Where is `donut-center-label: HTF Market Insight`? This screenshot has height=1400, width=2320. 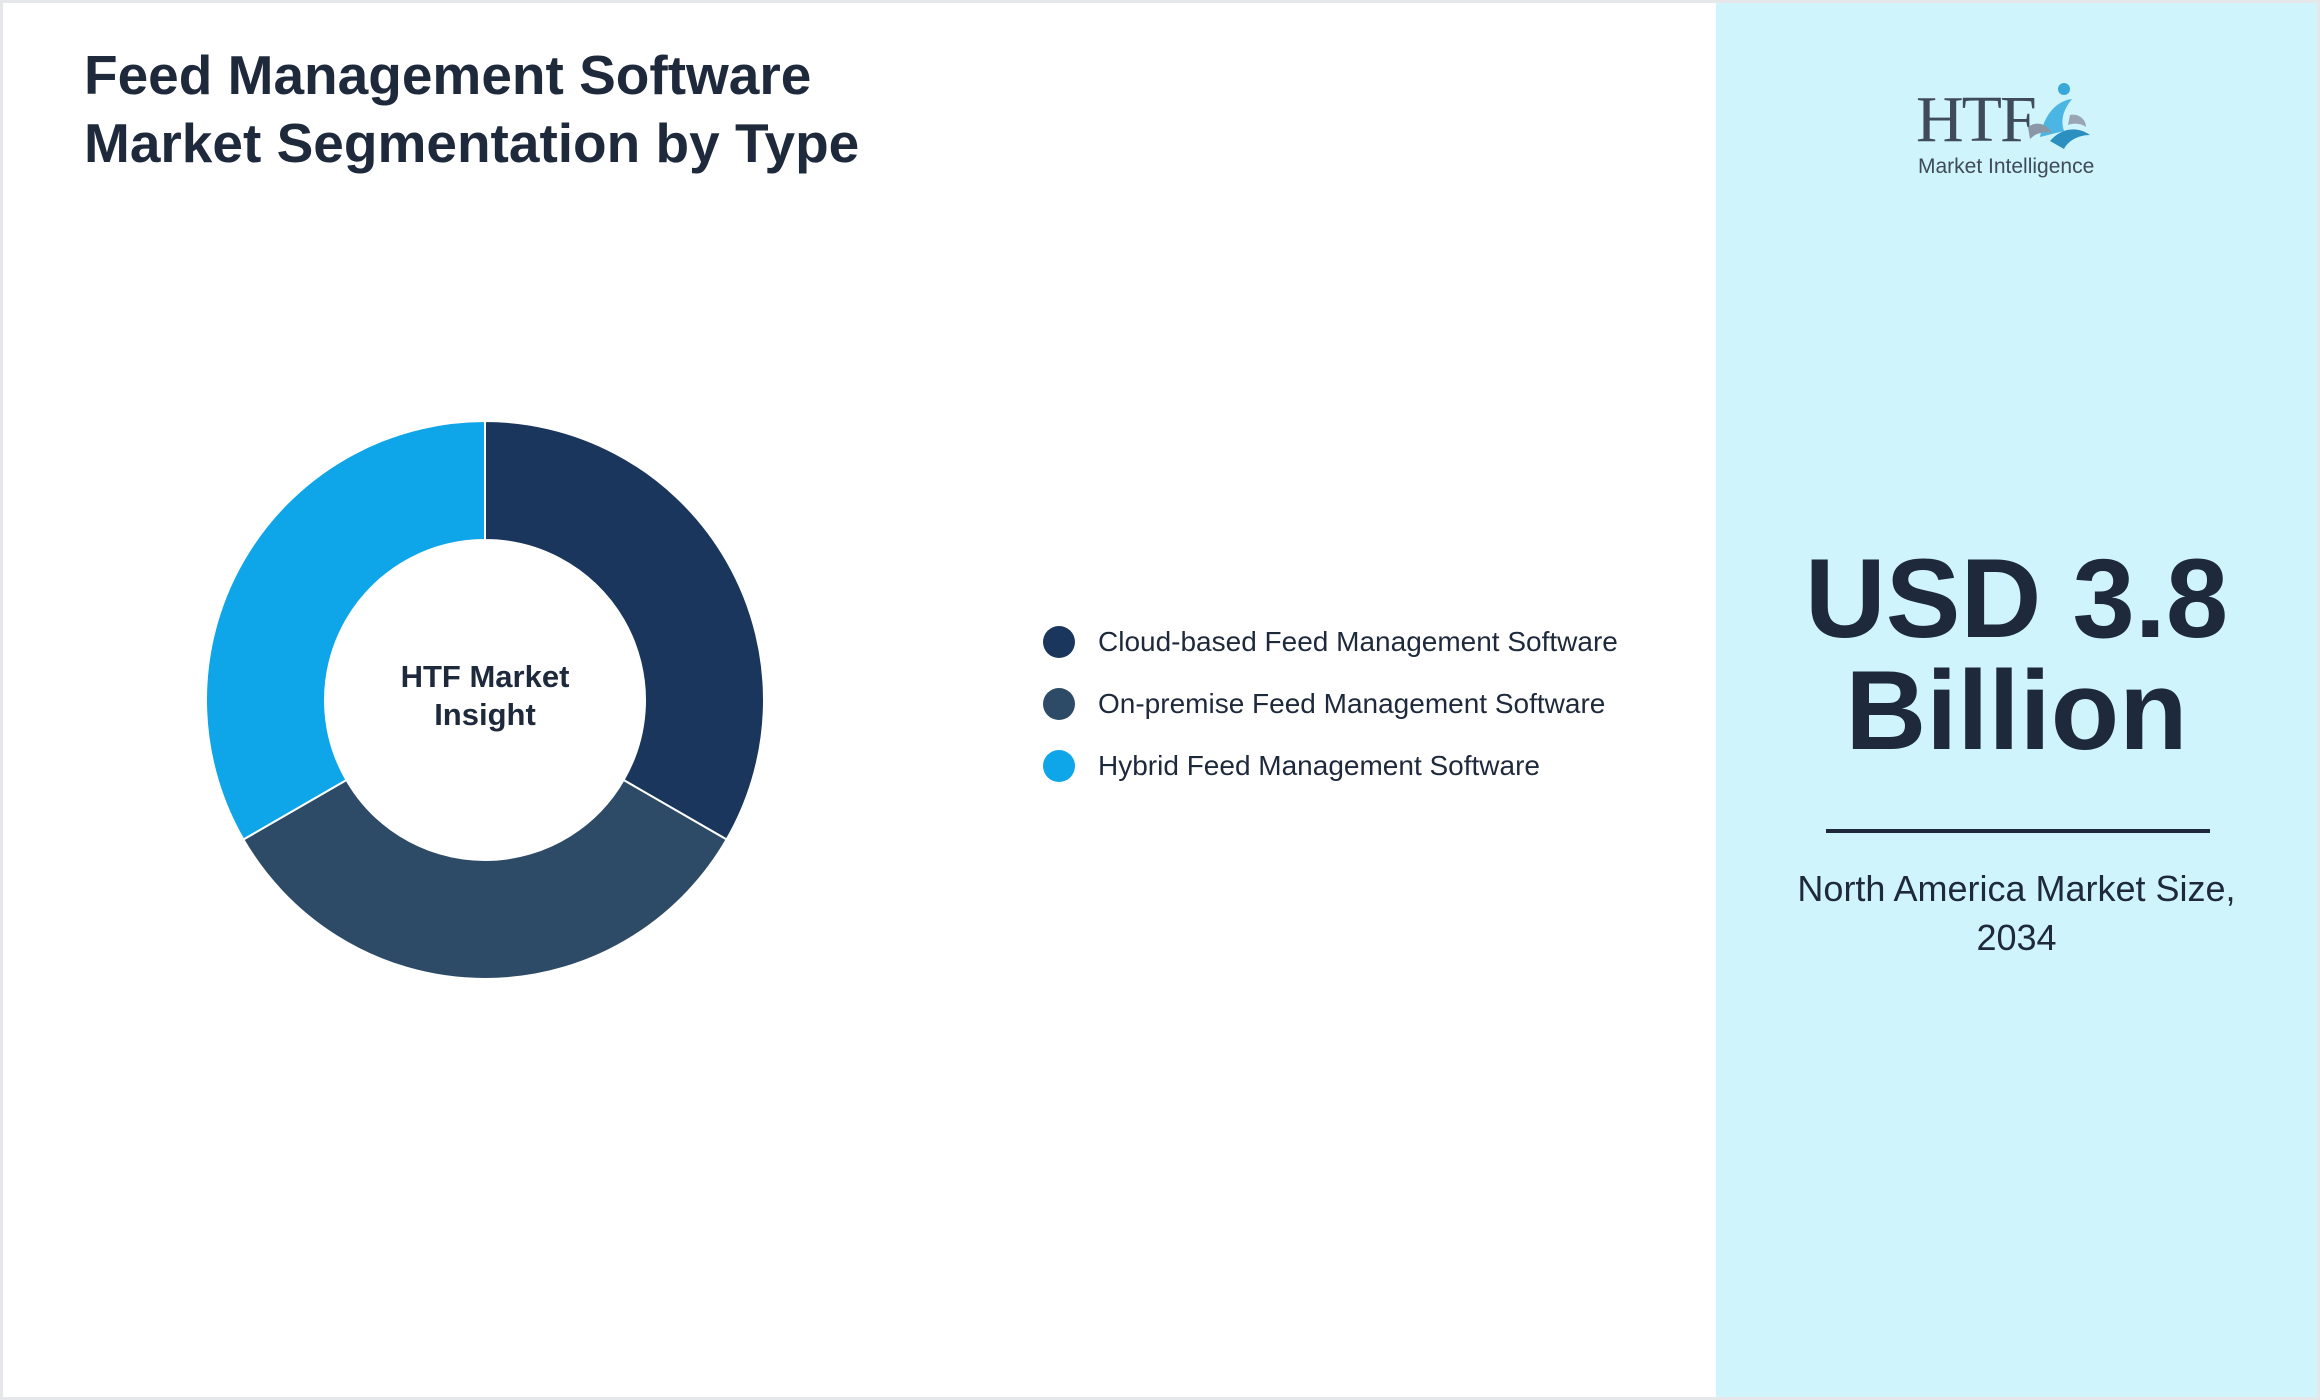
donut-center-label: HTF Market Insight is located at coordinates (485, 696).